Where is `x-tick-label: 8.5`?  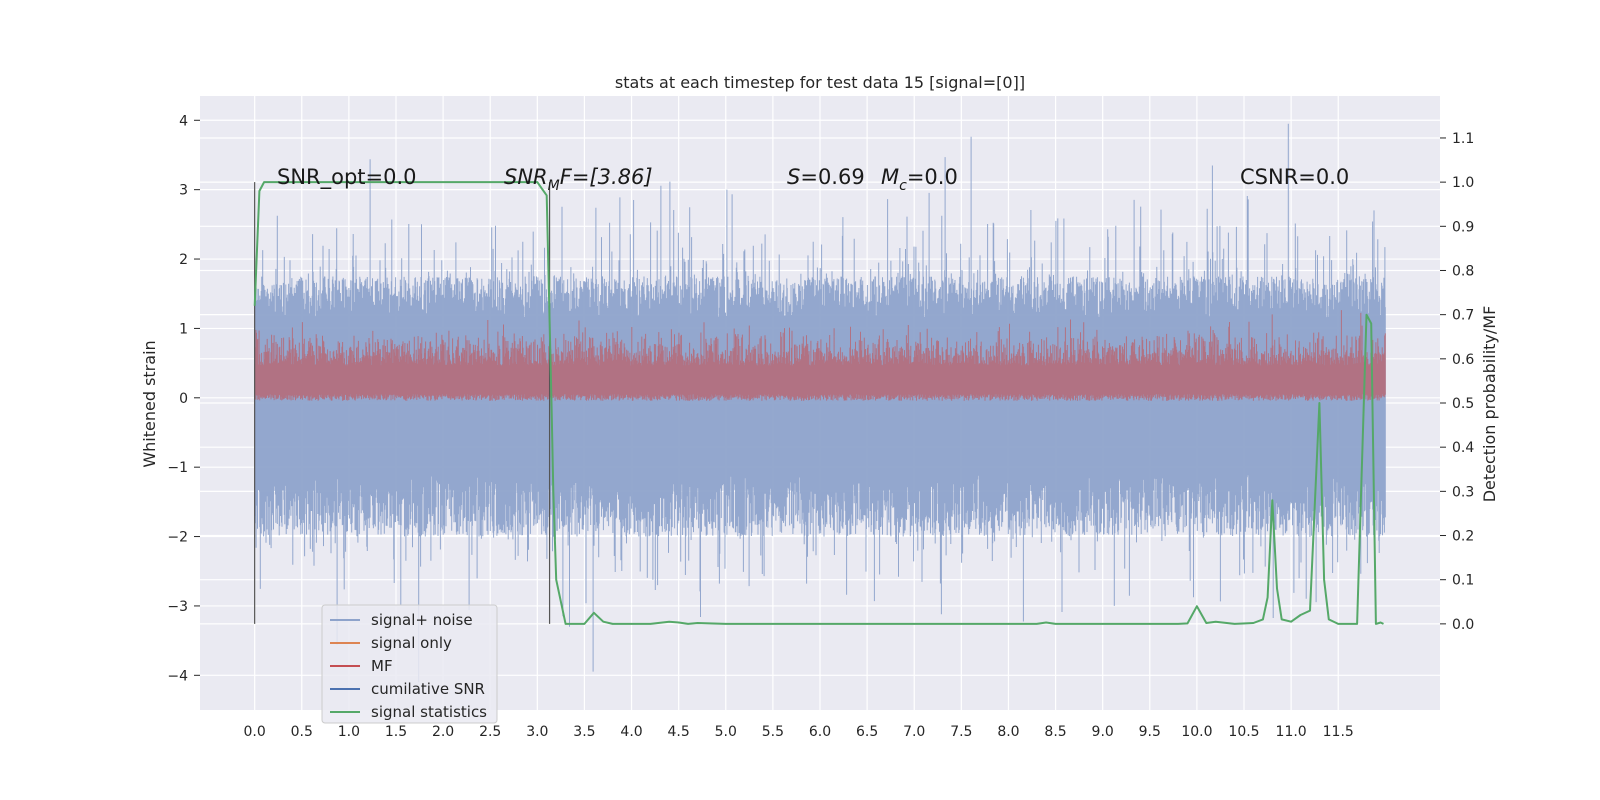
x-tick-label: 8.5 is located at coordinates (1055, 732).